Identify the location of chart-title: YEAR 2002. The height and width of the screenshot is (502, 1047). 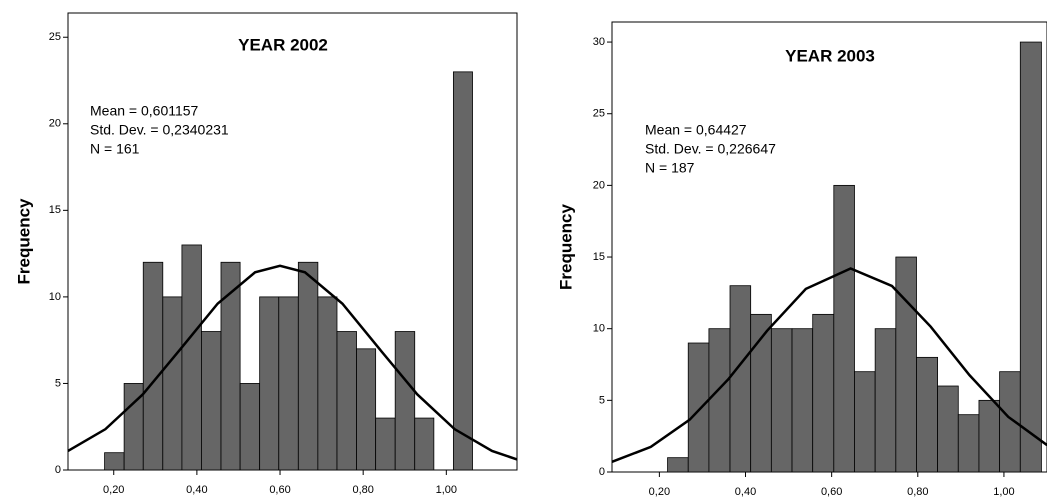
(283, 44).